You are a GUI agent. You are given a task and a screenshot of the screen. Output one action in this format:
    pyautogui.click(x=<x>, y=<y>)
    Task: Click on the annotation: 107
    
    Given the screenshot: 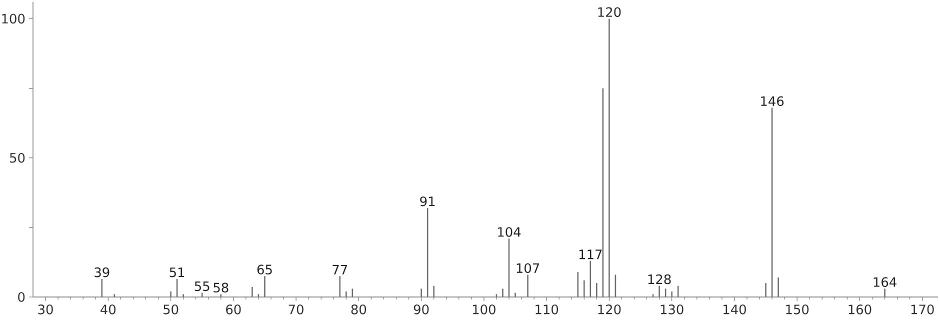 What is the action you would take?
    pyautogui.click(x=528, y=268)
    